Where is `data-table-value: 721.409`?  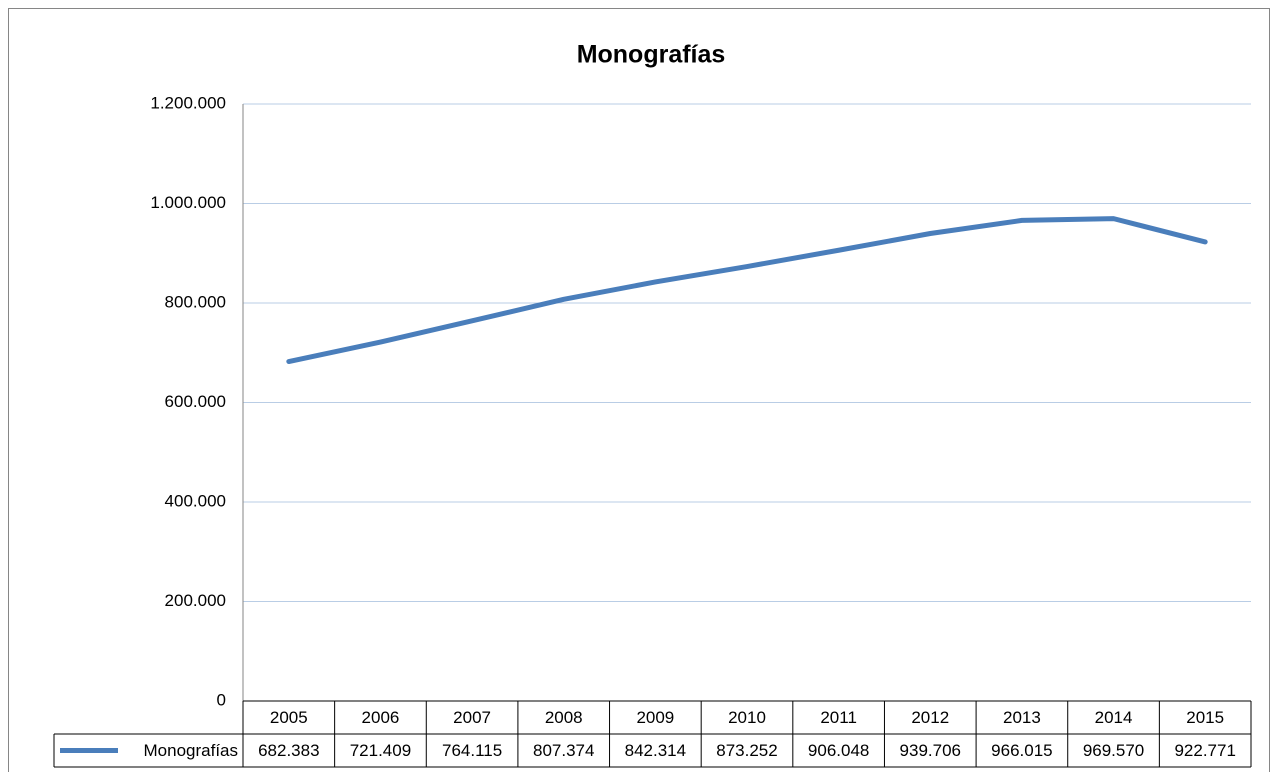 data-table-value: 721.409 is located at coordinates (380, 750).